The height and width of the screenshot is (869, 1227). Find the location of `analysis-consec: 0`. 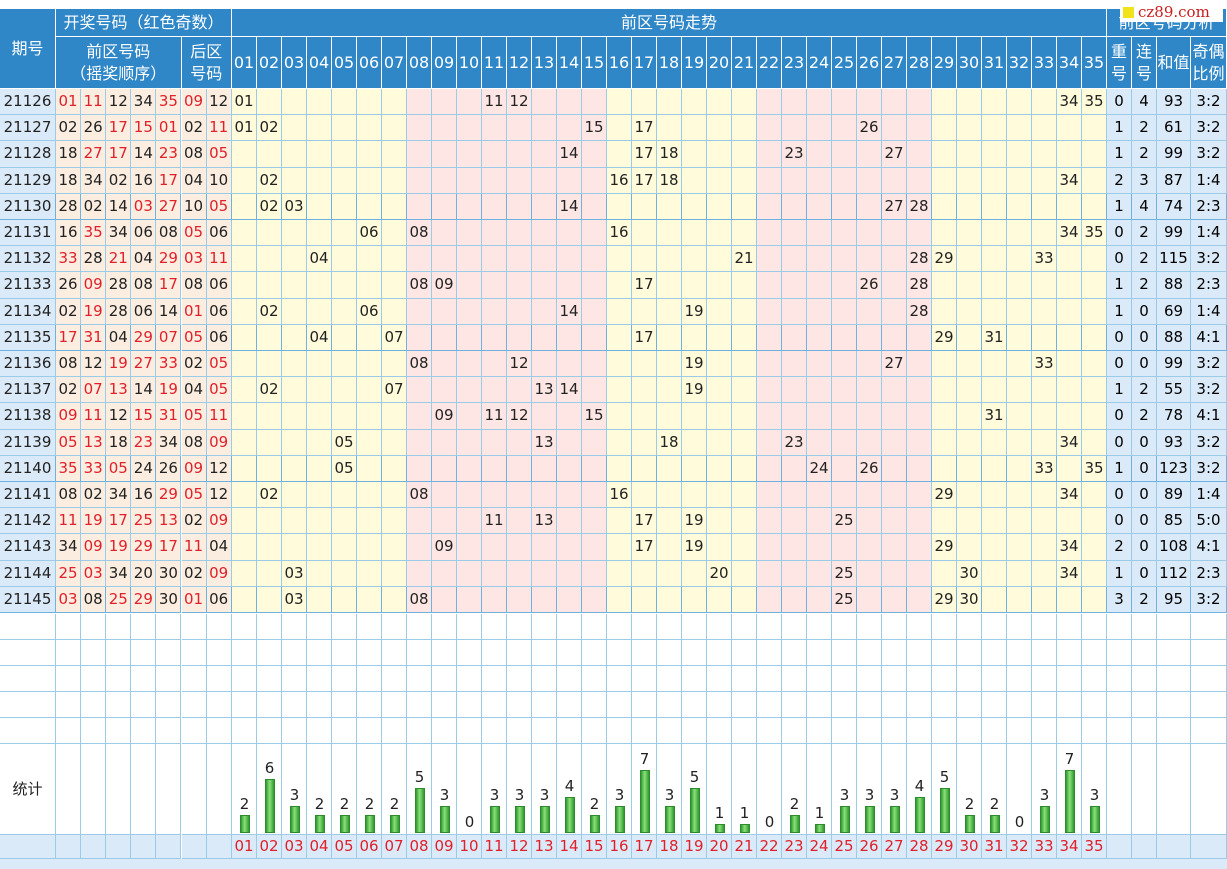

analysis-consec: 0 is located at coordinates (1144, 364).